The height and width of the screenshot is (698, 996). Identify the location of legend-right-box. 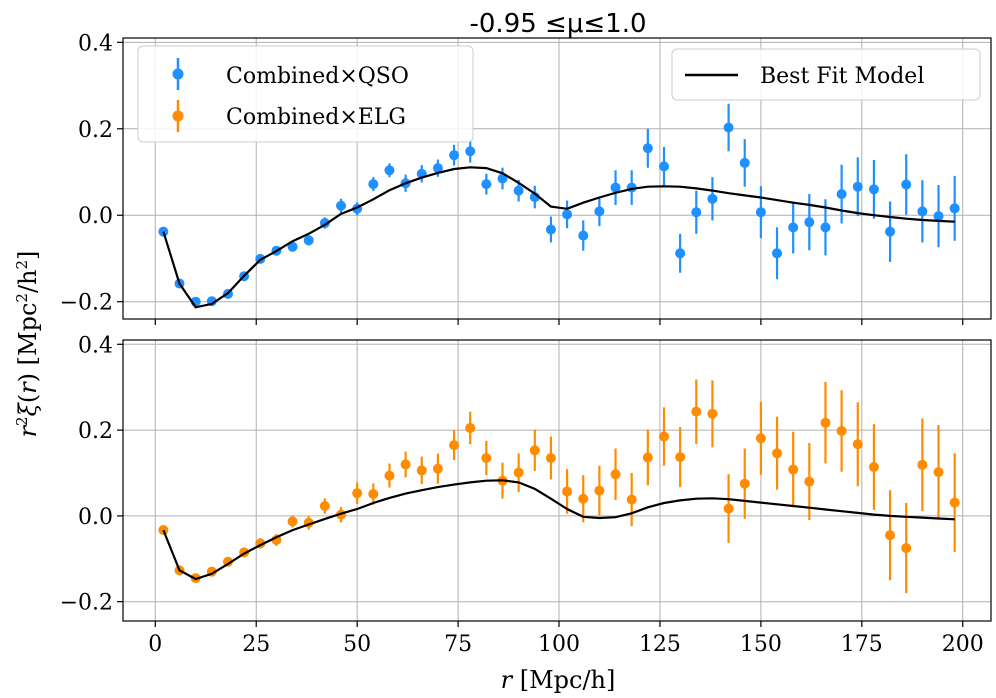
(826, 74).